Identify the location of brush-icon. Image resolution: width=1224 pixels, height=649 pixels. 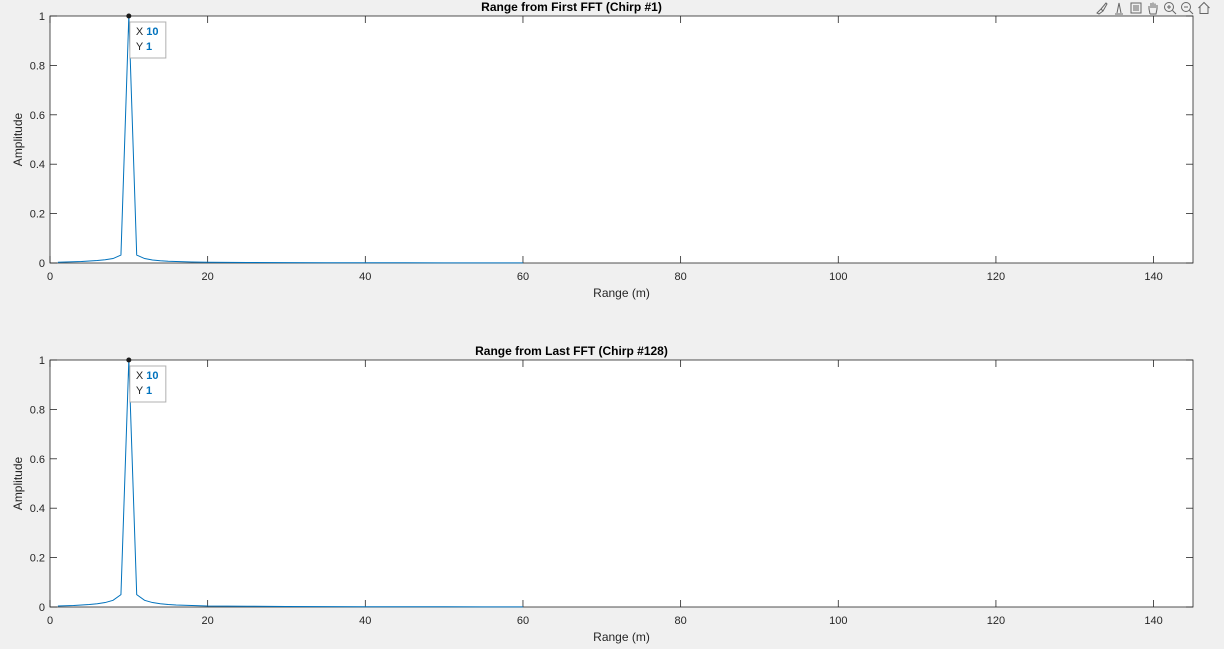
(1102, 8).